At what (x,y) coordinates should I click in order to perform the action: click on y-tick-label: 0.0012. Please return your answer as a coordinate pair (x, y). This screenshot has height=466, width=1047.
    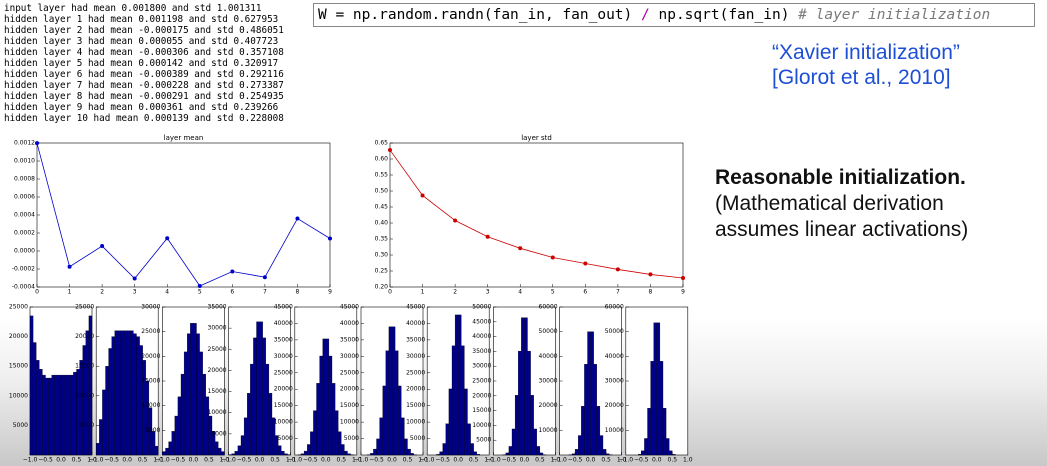
    Looking at the image, I should click on (24, 143).